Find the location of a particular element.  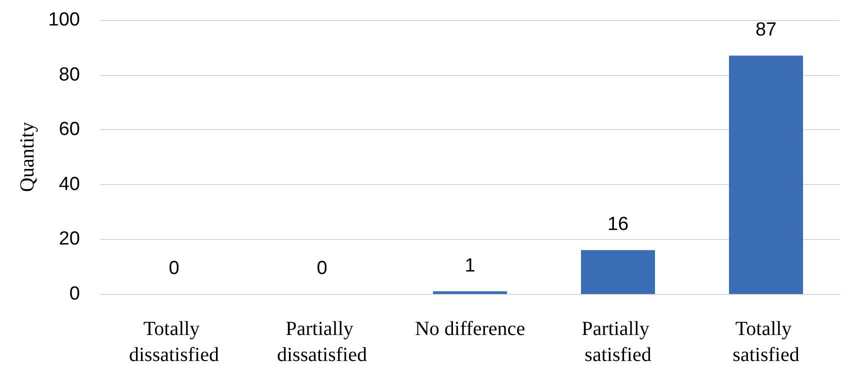

y-tick-label: 60 is located at coordinates (69, 129).